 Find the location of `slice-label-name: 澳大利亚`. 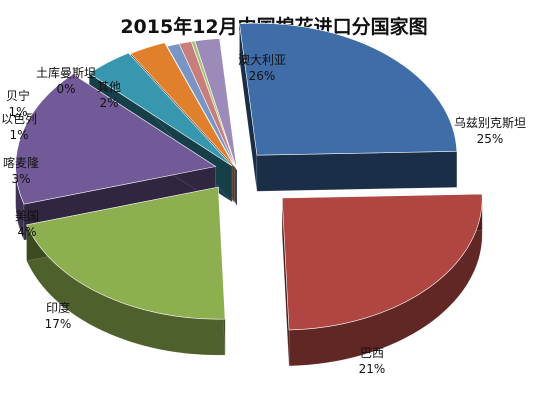

slice-label-name: 澳大利亚 is located at coordinates (262, 60).